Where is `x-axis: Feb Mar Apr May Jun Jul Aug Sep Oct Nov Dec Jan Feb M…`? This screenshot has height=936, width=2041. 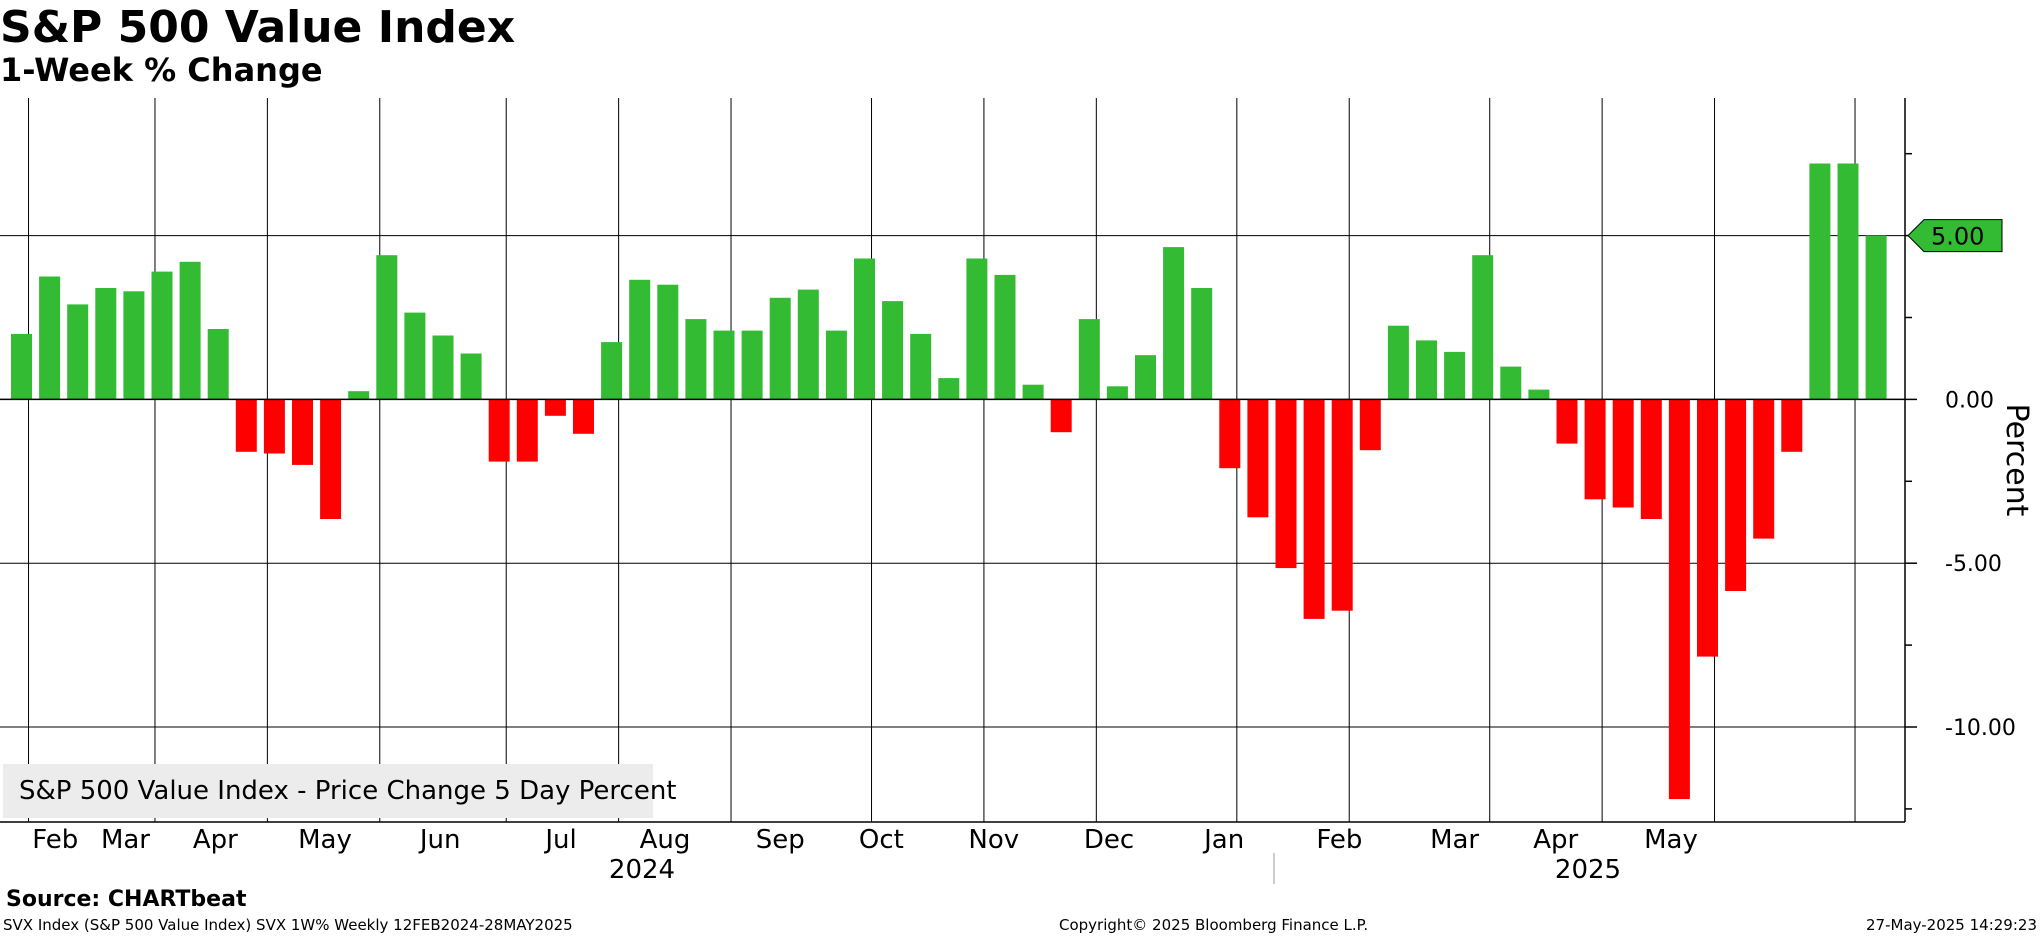
x-axis: Feb Mar Apr May Jun Jul Aug Sep Oct Nov Dec Jan Feb M… is located at coordinates (865, 855).